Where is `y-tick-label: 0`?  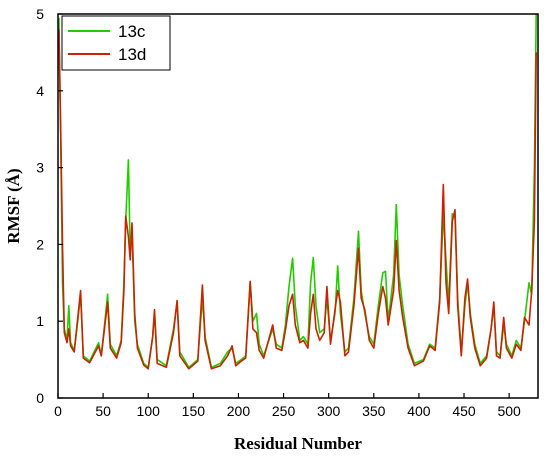
y-tick-label: 0 is located at coordinates (40, 398).